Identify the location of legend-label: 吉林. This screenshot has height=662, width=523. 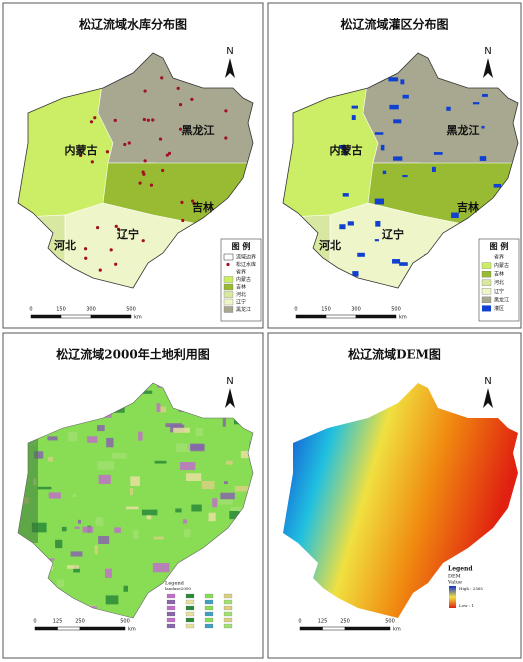
(241, 287).